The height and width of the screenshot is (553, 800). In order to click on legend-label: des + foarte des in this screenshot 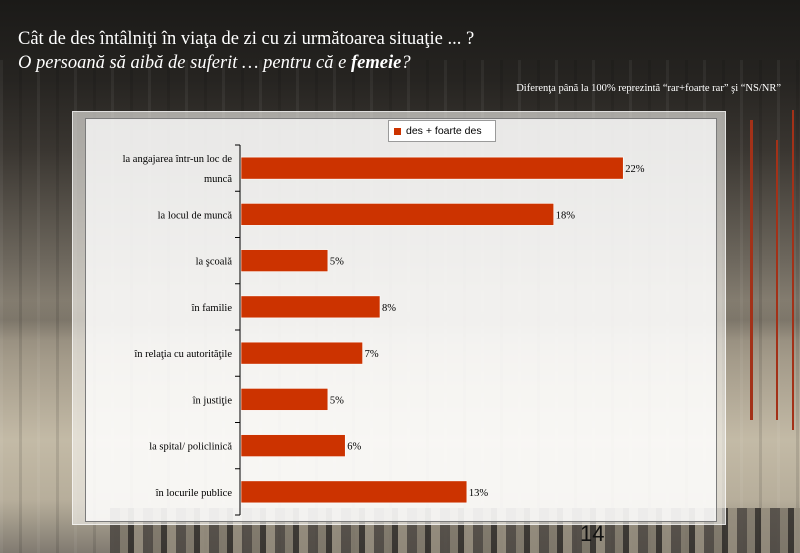, I will do `click(444, 131)`.